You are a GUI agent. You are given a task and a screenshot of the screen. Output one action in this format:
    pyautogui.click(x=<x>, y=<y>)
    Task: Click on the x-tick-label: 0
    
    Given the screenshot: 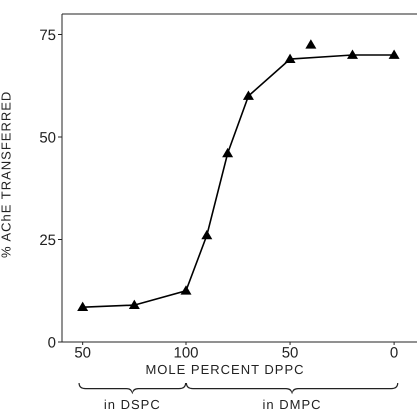 What is the action you would take?
    pyautogui.click(x=394, y=353)
    